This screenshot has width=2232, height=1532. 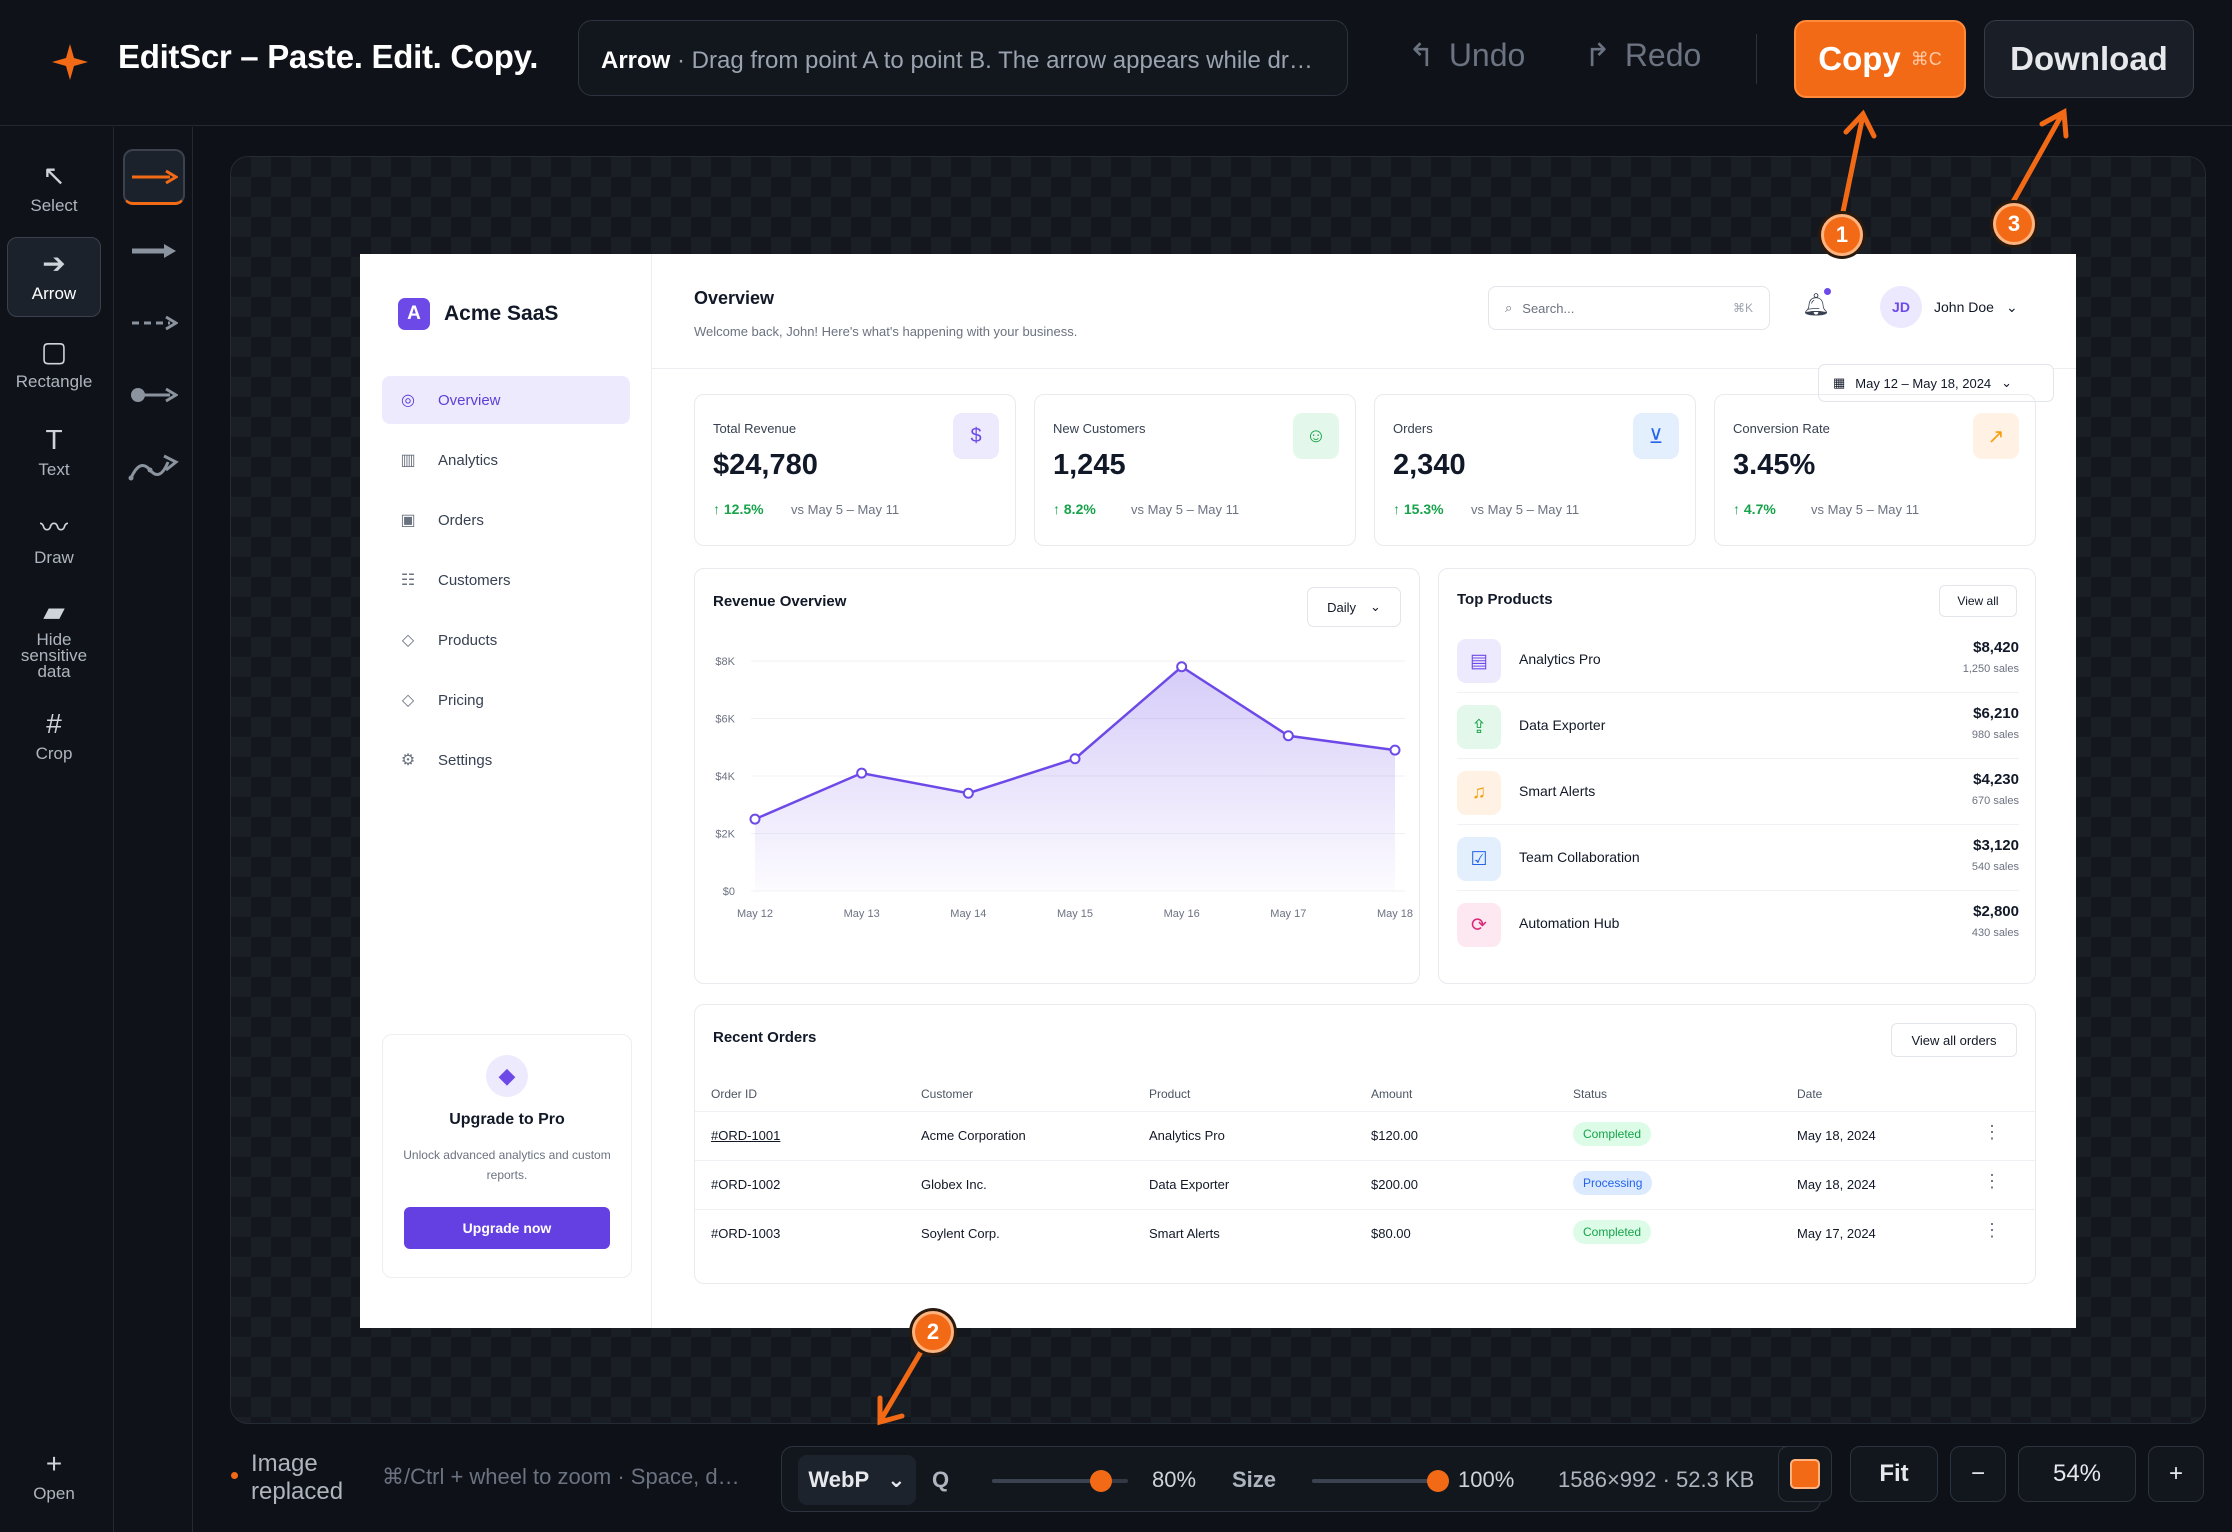 What do you see at coordinates (1557, 791) in the screenshot?
I see `product-name: Smart Alerts` at bounding box center [1557, 791].